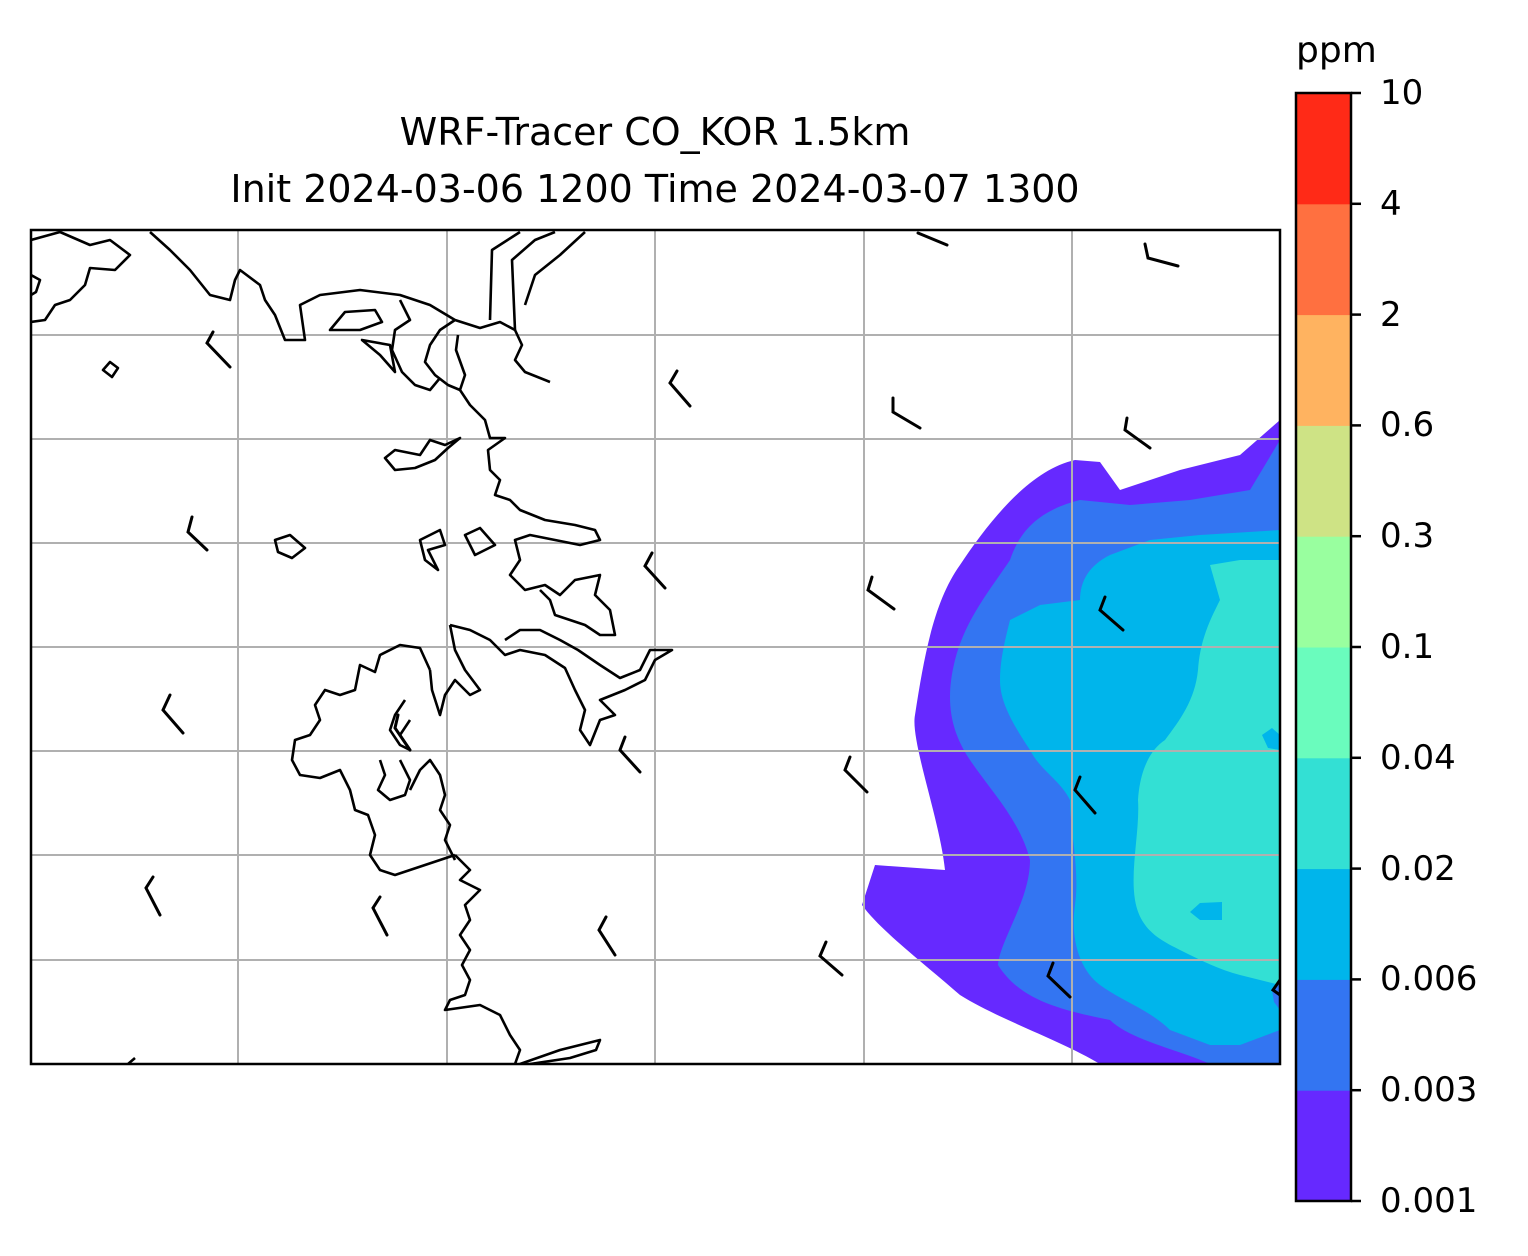  What do you see at coordinates (1336, 50) in the screenshot?
I see `colorbar-unit-label: ppm` at bounding box center [1336, 50].